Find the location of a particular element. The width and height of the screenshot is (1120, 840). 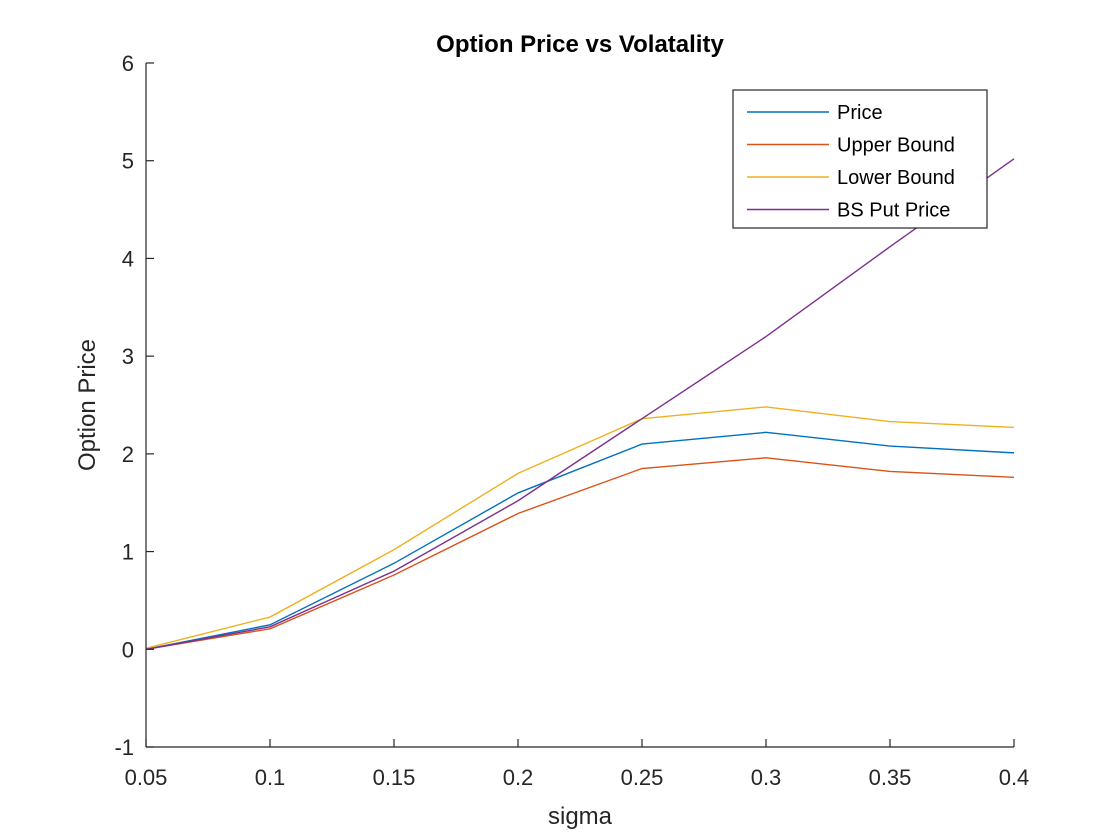

x-tick-label: 0.2 is located at coordinates (518, 777).